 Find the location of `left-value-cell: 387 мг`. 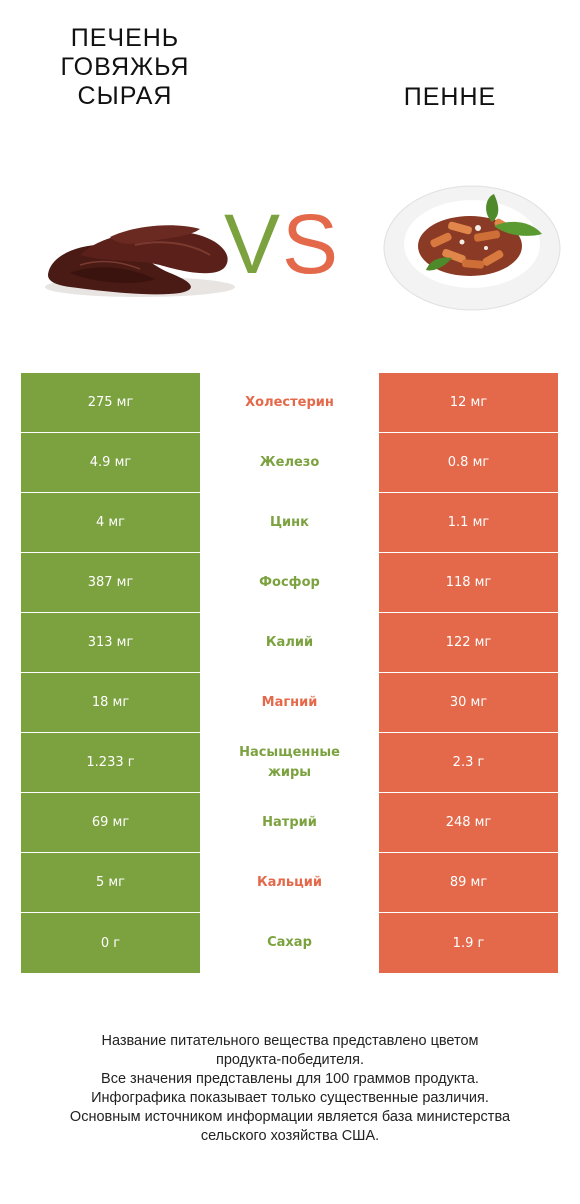

left-value-cell: 387 мг is located at coordinates (110, 583).